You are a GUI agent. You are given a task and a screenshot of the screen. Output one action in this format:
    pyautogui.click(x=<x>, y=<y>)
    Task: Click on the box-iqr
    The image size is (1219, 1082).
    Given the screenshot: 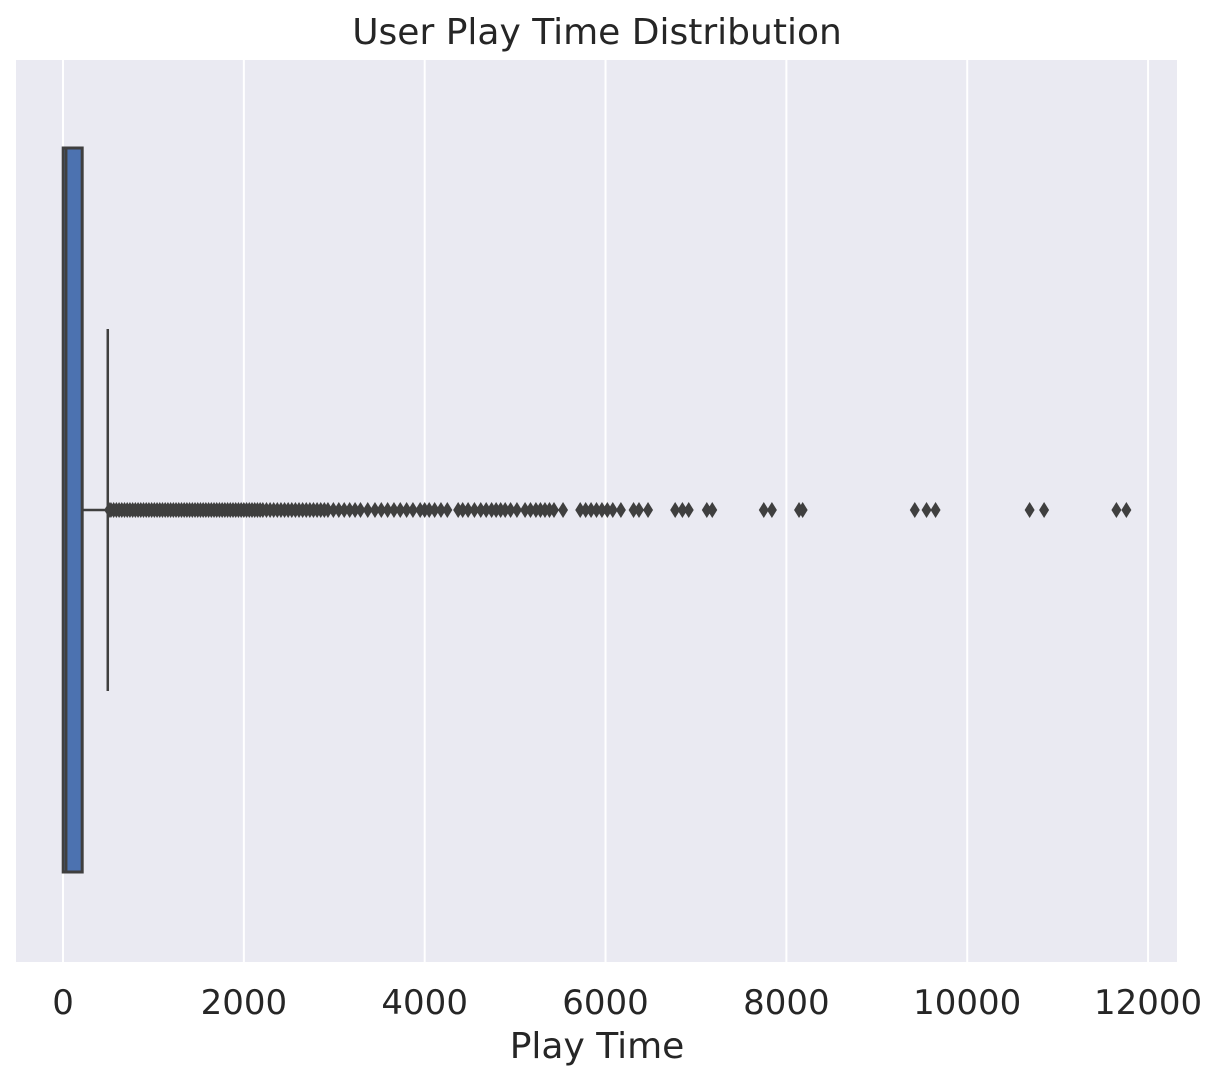 What is the action you would take?
    pyautogui.click(x=72, y=510)
    